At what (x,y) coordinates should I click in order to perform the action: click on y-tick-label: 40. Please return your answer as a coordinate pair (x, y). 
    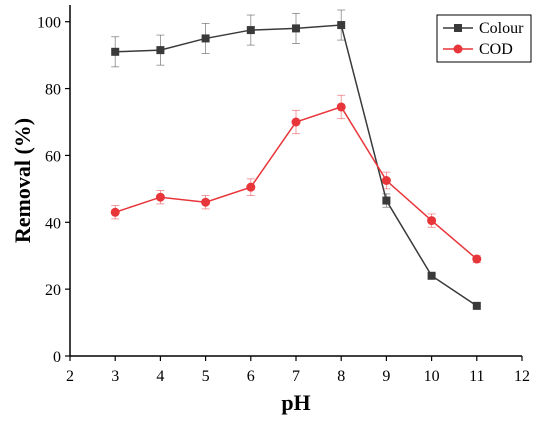
    Looking at the image, I should click on (53, 223).